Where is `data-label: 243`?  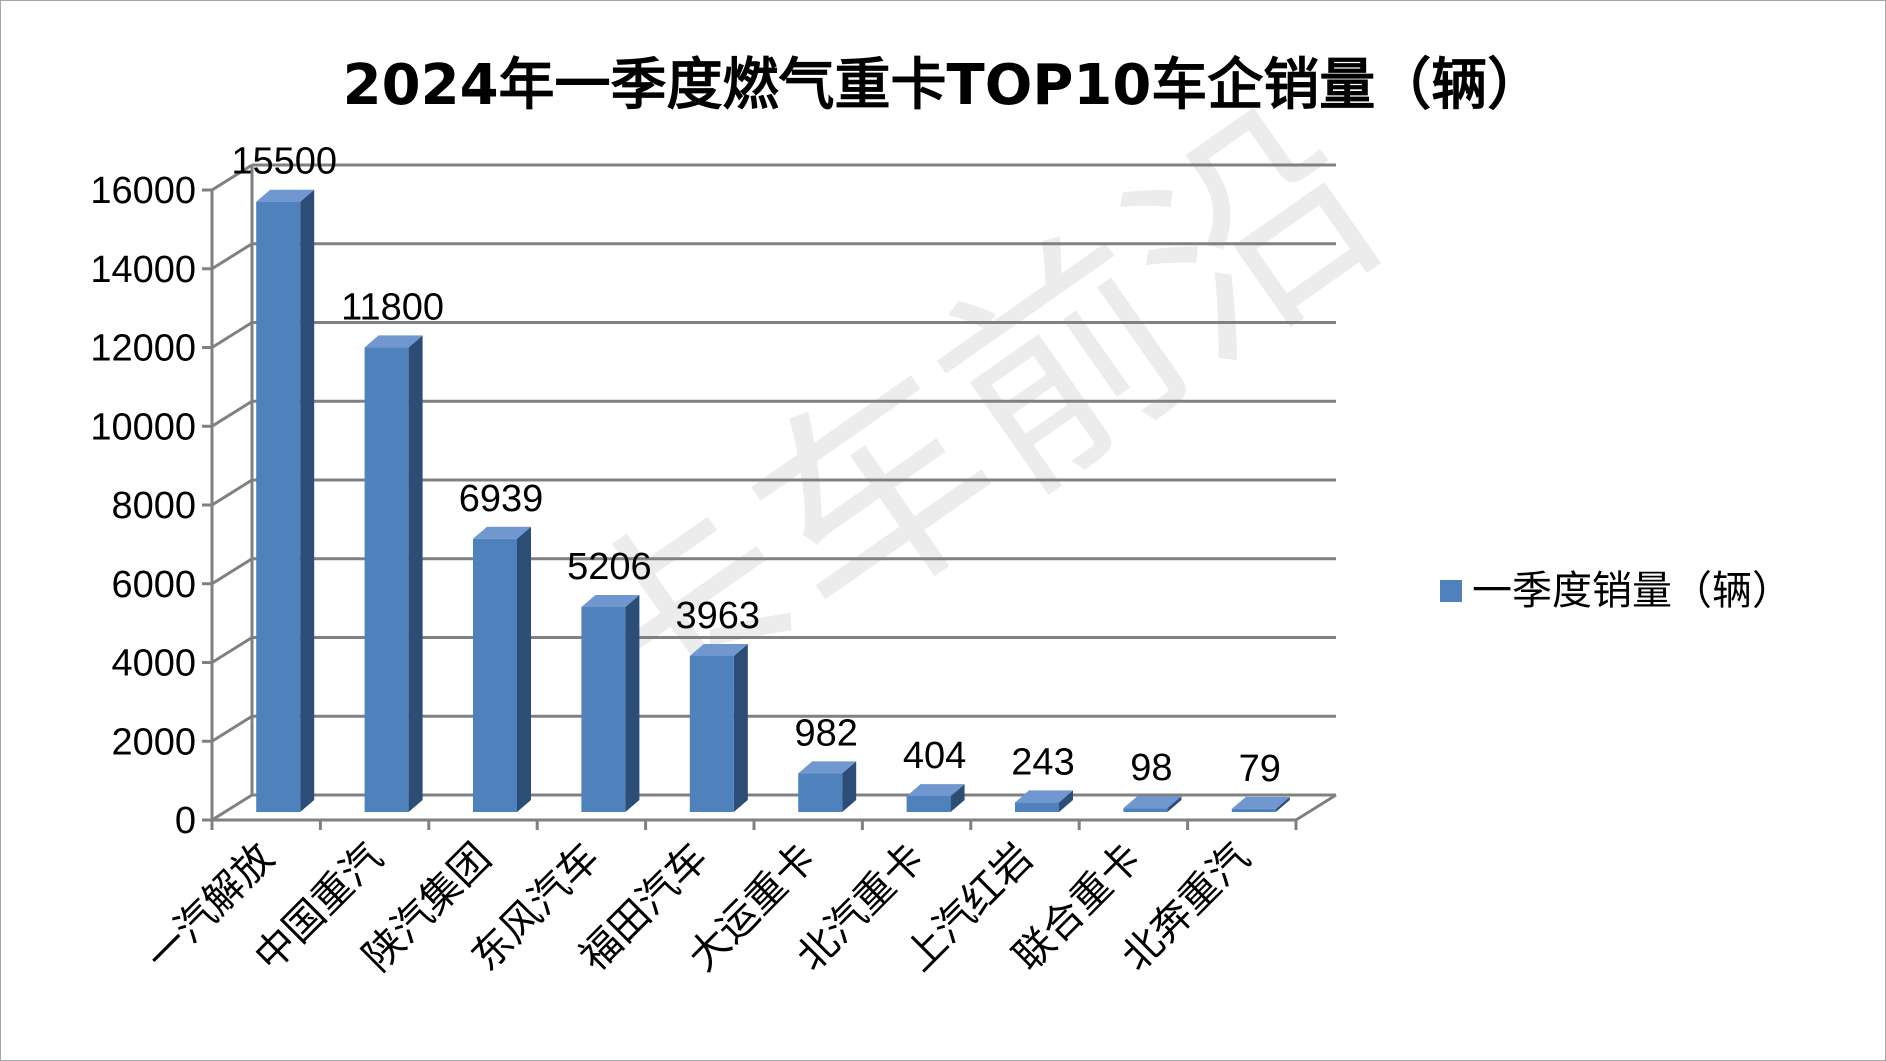
data-label: 243 is located at coordinates (1042, 762).